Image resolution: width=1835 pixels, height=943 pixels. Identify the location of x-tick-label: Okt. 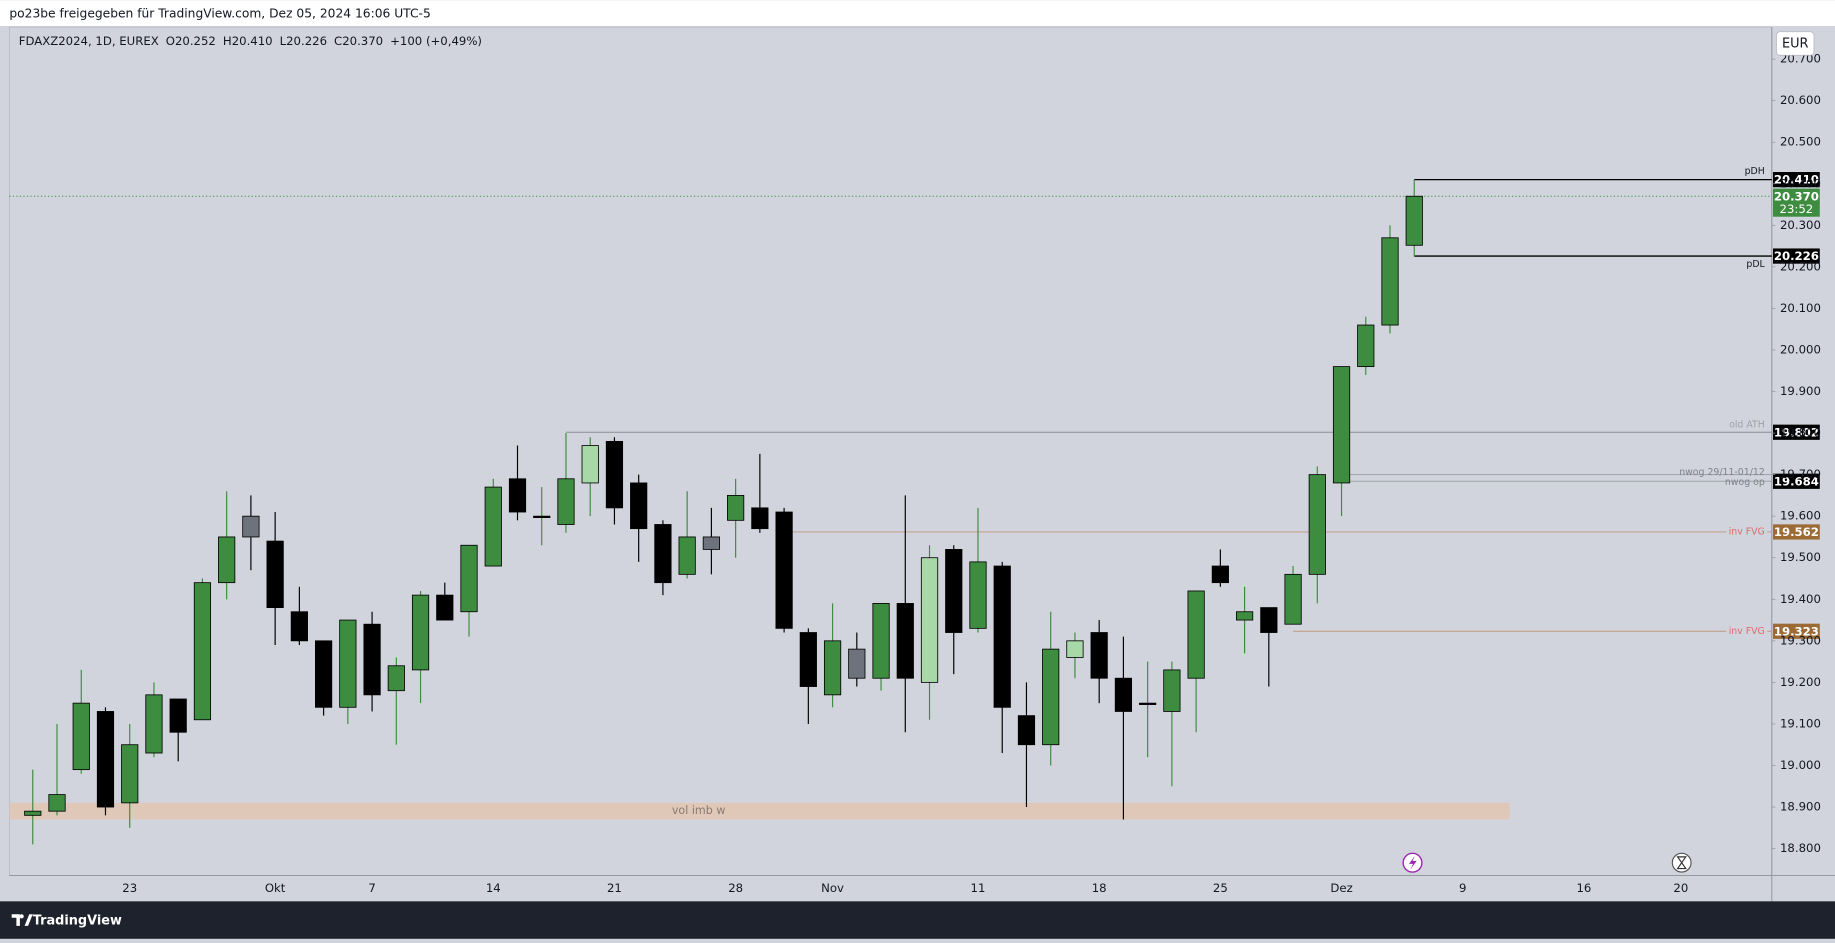
(275, 888).